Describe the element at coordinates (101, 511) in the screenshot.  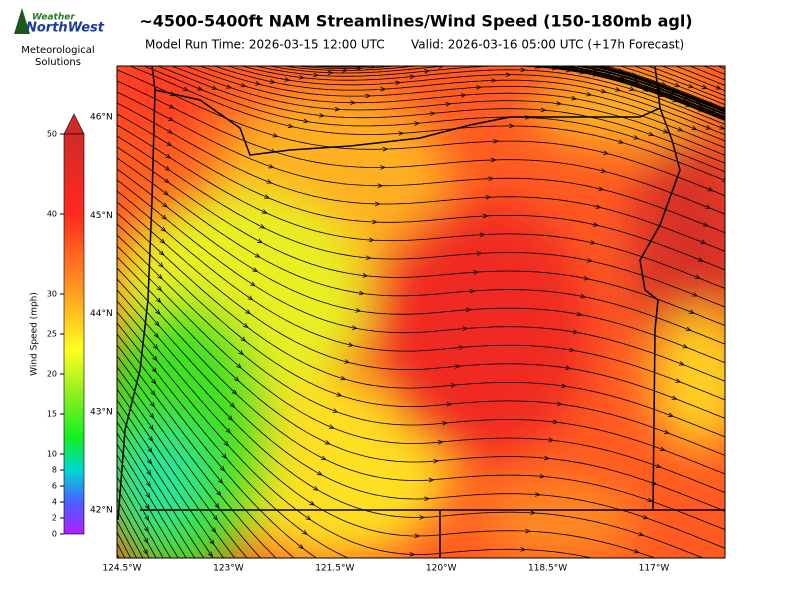
I see `lat-label: 42°N` at that location.